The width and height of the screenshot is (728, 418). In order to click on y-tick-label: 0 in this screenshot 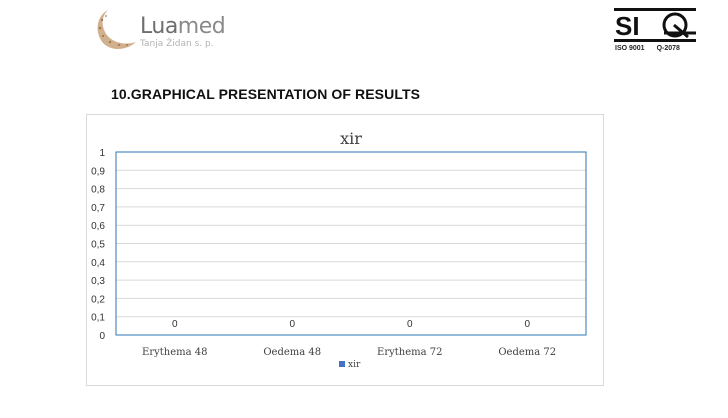, I will do `click(102, 336)`.